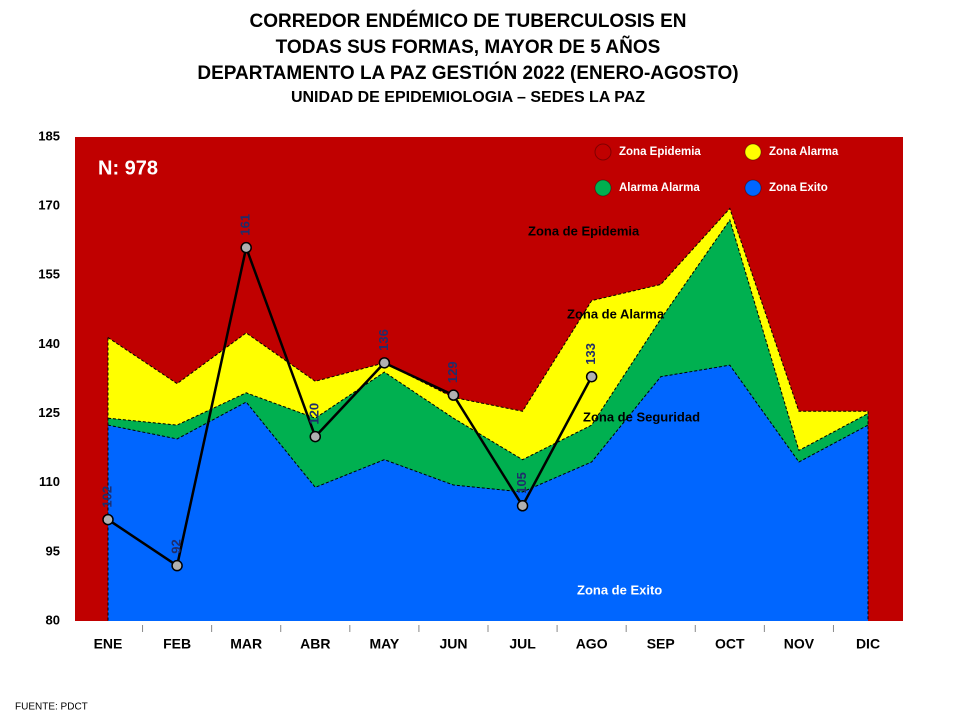  I want to click on annotation: Zona de Exito, so click(619, 589).